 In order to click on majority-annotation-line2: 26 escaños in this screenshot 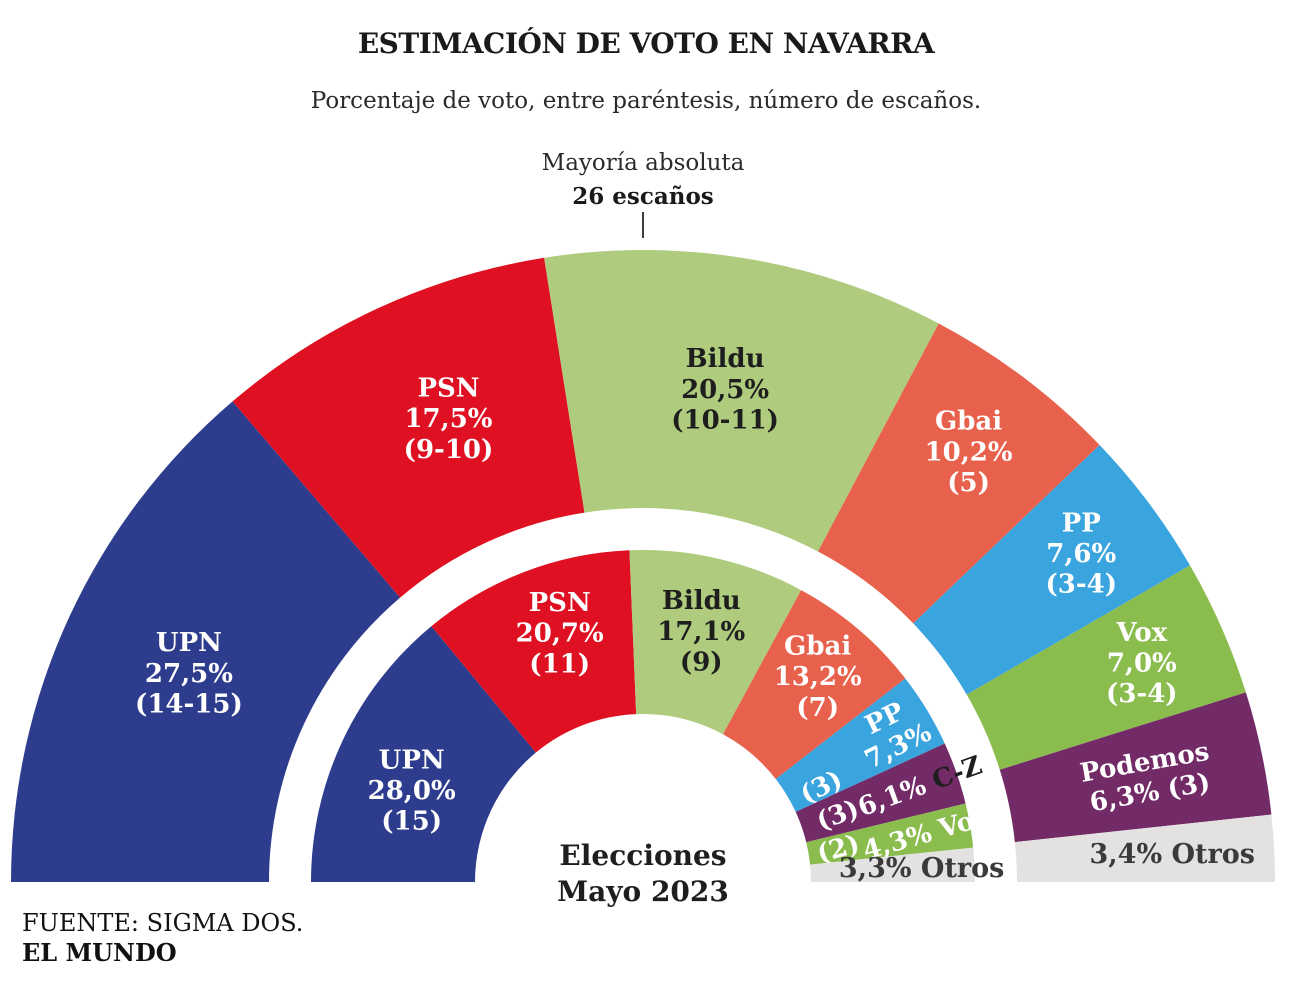, I will do `click(643, 196)`.